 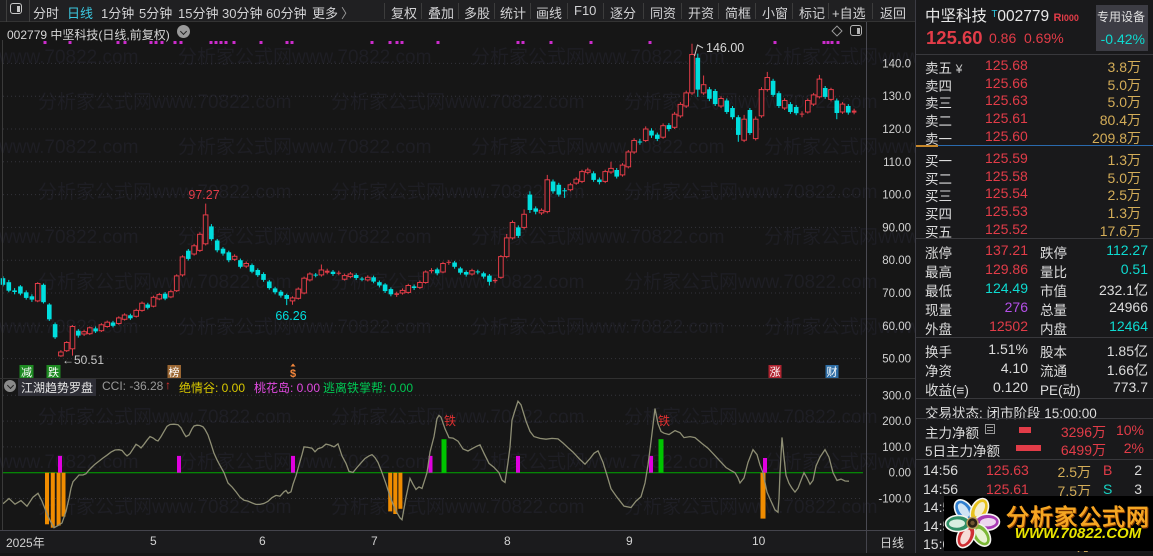 What do you see at coordinates (775, 372) in the screenshot?
I see `svg-text: 涨` at bounding box center [775, 372].